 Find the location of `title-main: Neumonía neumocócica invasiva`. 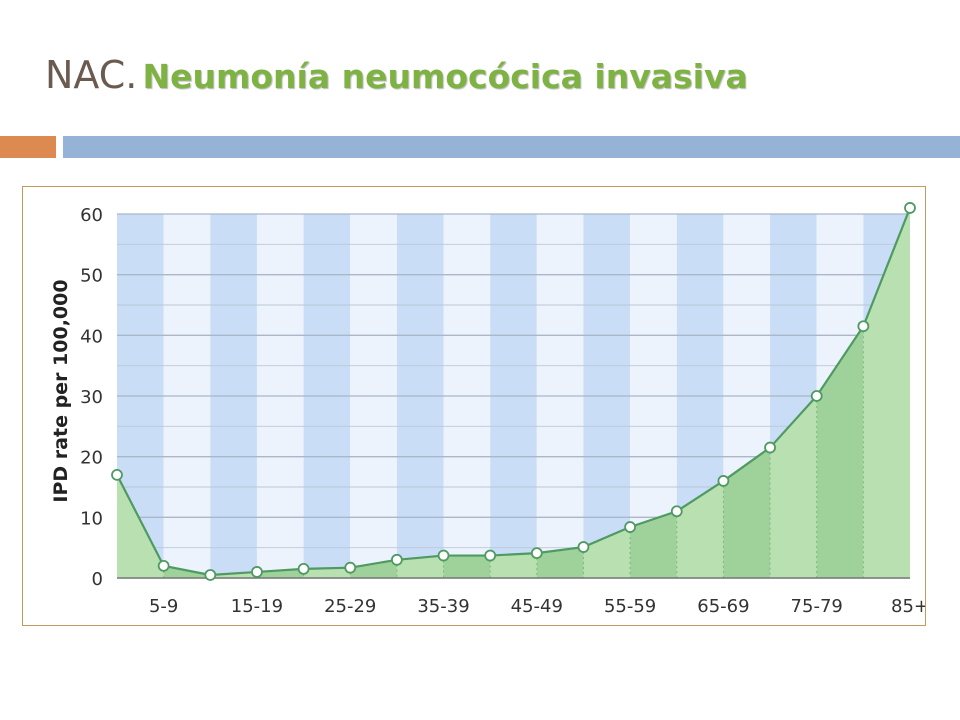

title-main: Neumonía neumocócica invasiva is located at coordinates (445, 76).